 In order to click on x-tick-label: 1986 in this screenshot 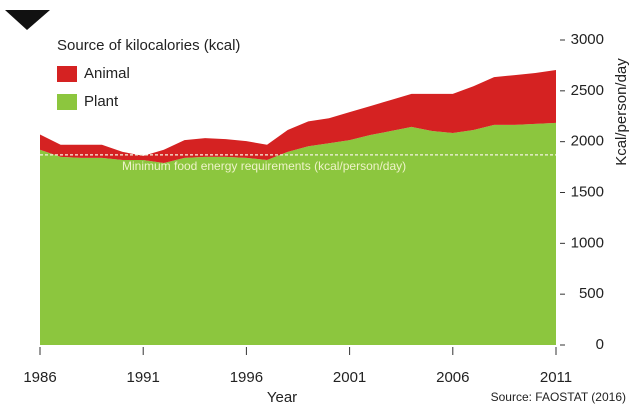, I will do `click(39, 377)`.